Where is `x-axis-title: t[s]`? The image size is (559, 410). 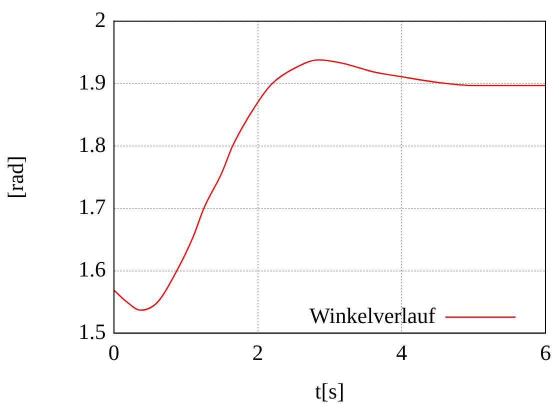
x-axis-title: t[s] is located at coordinates (329, 391).